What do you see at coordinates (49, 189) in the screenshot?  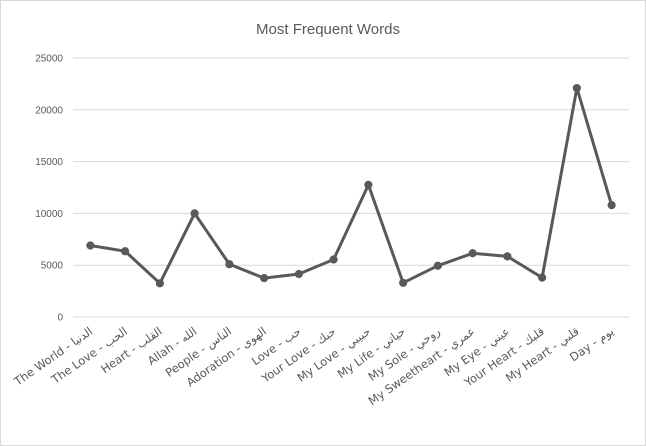 I see `y-axis: 0 5000 10000 15000 20000 25000` at bounding box center [49, 189].